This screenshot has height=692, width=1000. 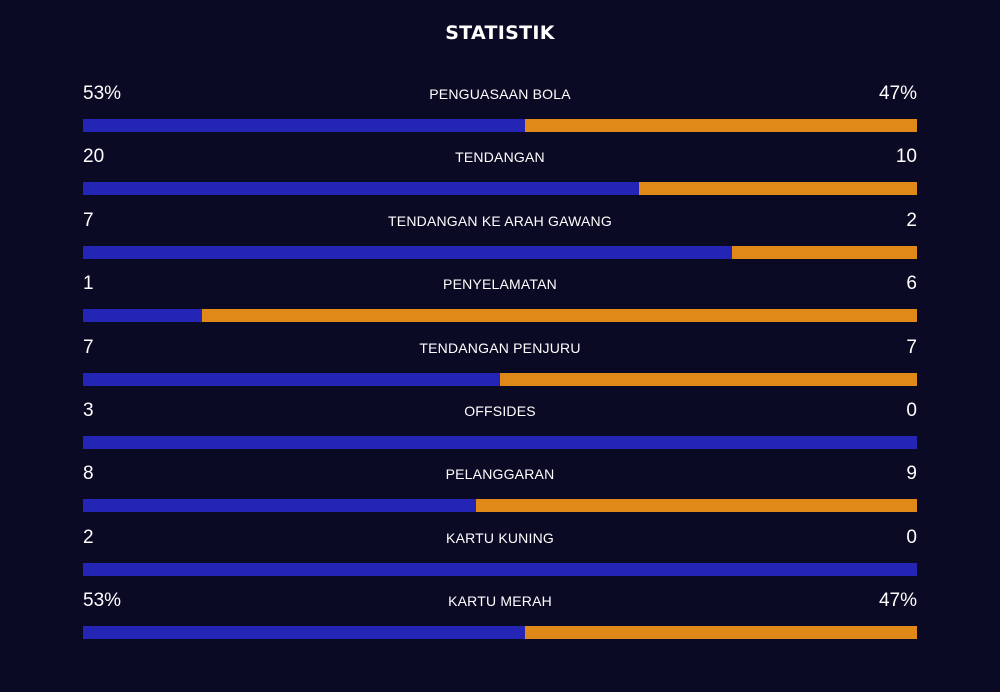 What do you see at coordinates (500, 238) in the screenshot?
I see `stat-row: 7 TENDANGAN KE ARAH GAWANG 2` at bounding box center [500, 238].